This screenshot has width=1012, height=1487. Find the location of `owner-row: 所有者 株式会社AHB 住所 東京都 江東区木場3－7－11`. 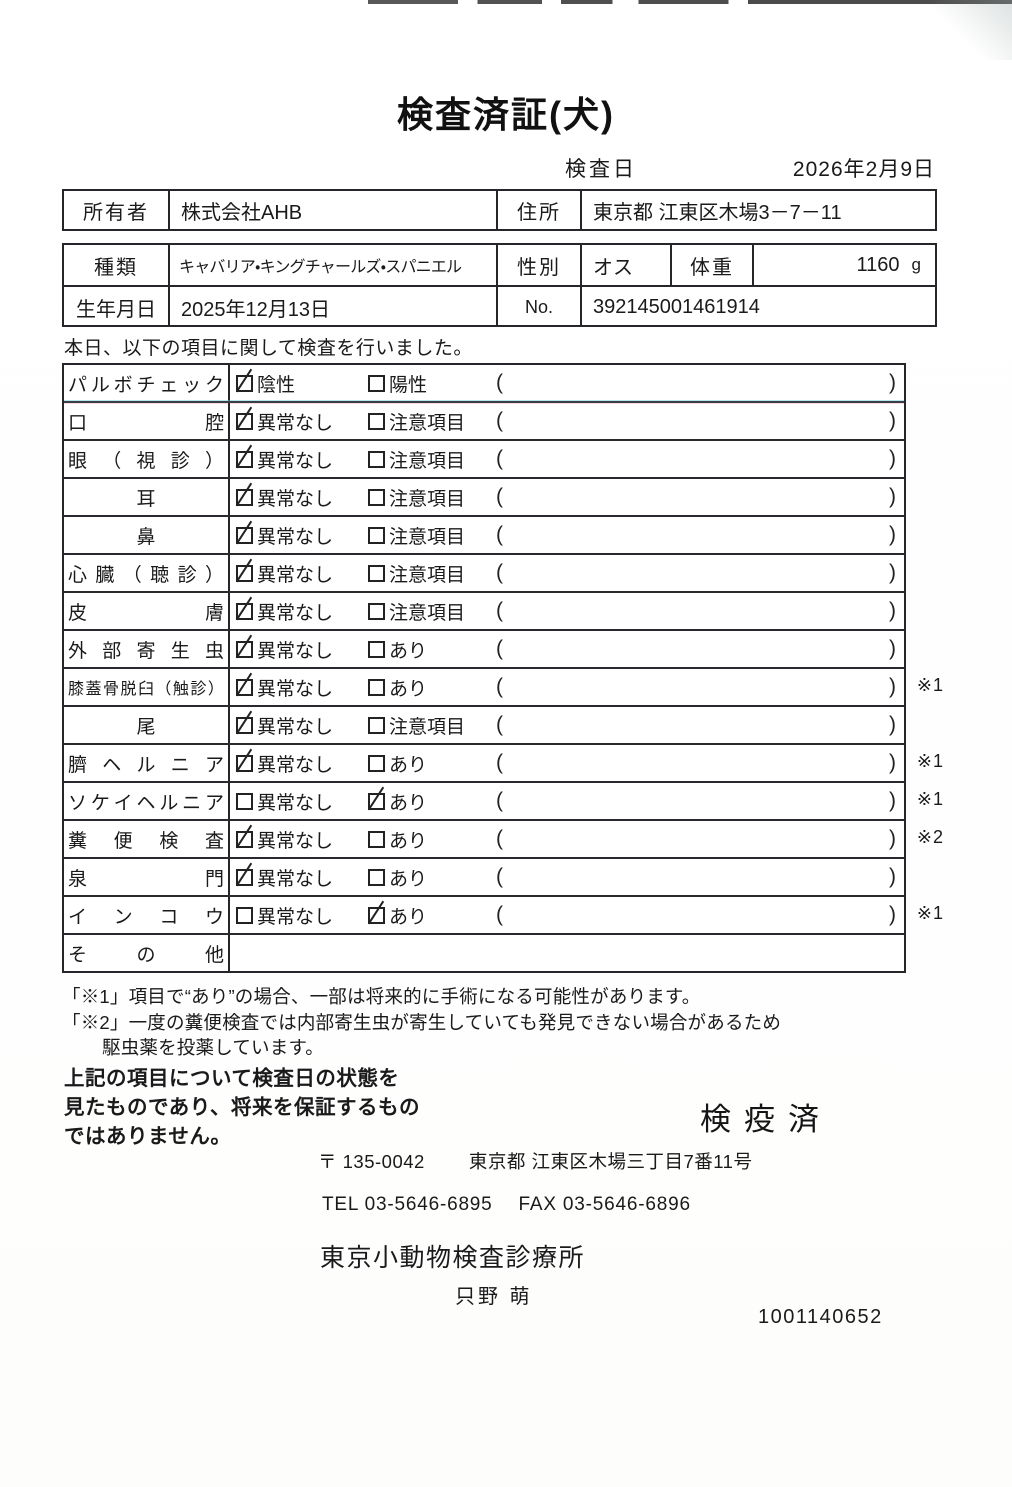

owner-row: 所有者 株式会社AHB 住所 東京都 江東区木場3－7－11 is located at coordinates (499, 210).